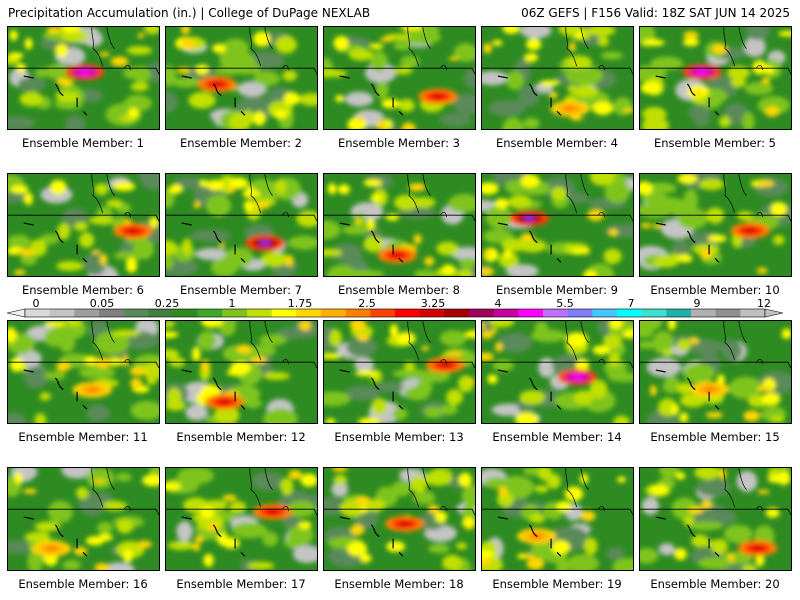 Image resolution: width=800 pixels, height=600 pixels. What do you see at coordinates (83, 584) in the screenshot?
I see `ensemble-member-label: Ensemble Member: 16` at bounding box center [83, 584].